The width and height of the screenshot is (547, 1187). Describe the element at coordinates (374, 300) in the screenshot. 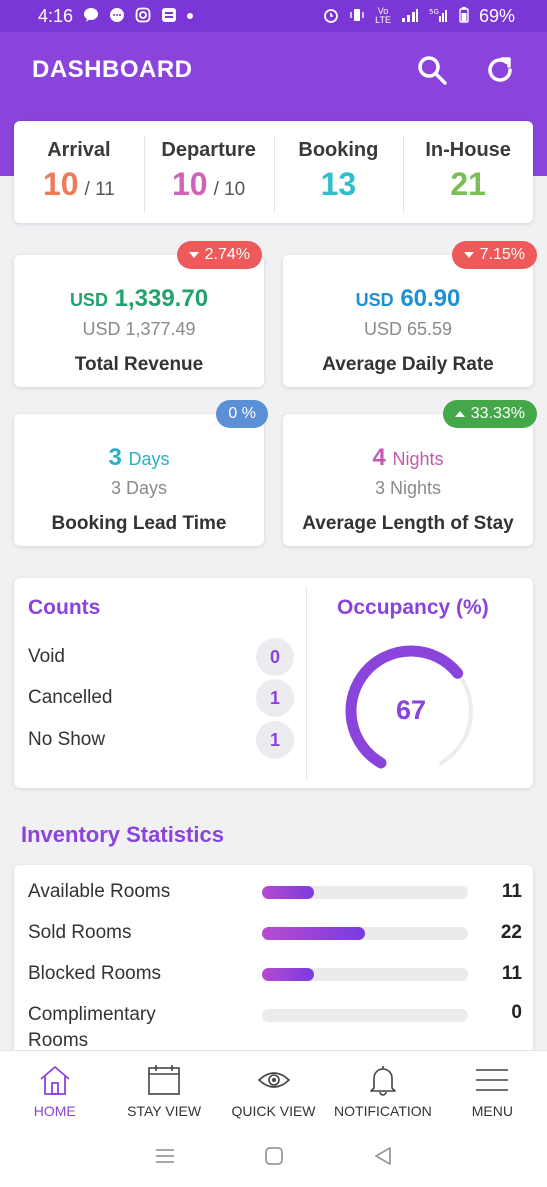

I see `adr-unit: USD` at that location.